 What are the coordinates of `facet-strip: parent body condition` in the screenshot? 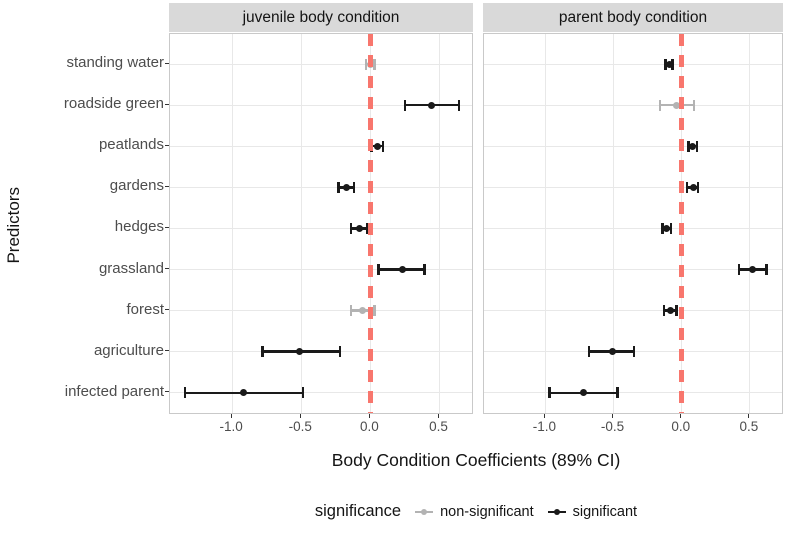 It's located at (633, 17).